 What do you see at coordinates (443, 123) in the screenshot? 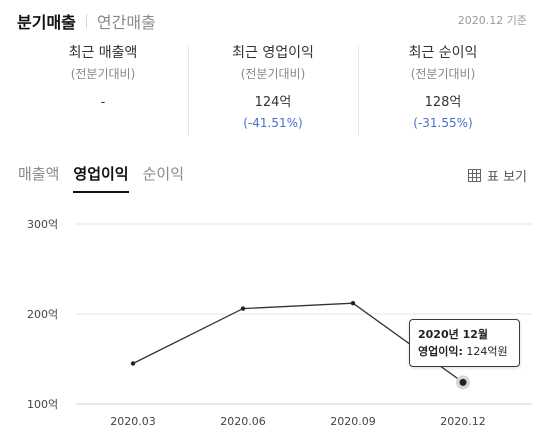
I see `summary-change: (-31.55%)` at bounding box center [443, 123].